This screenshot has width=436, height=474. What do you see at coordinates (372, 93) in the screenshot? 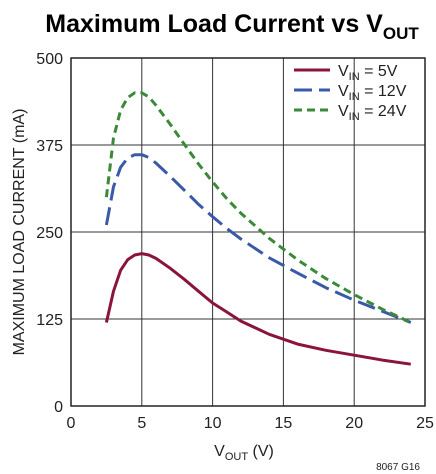
I see `legend-label-1: VIN = 12V` at bounding box center [372, 93].